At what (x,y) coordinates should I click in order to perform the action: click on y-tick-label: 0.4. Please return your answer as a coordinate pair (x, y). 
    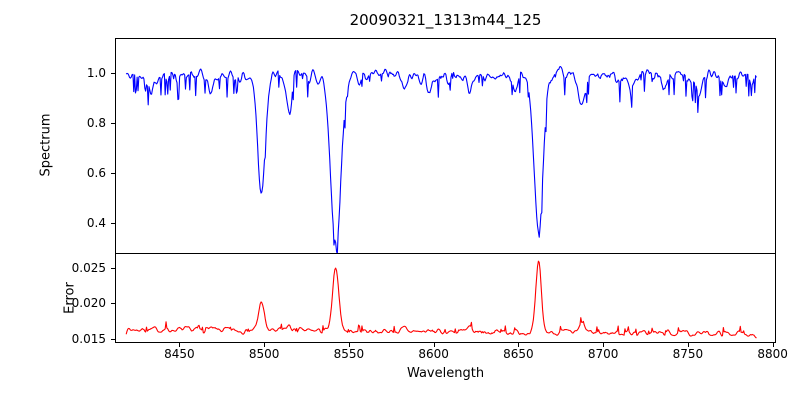
    Looking at the image, I should click on (96, 223).